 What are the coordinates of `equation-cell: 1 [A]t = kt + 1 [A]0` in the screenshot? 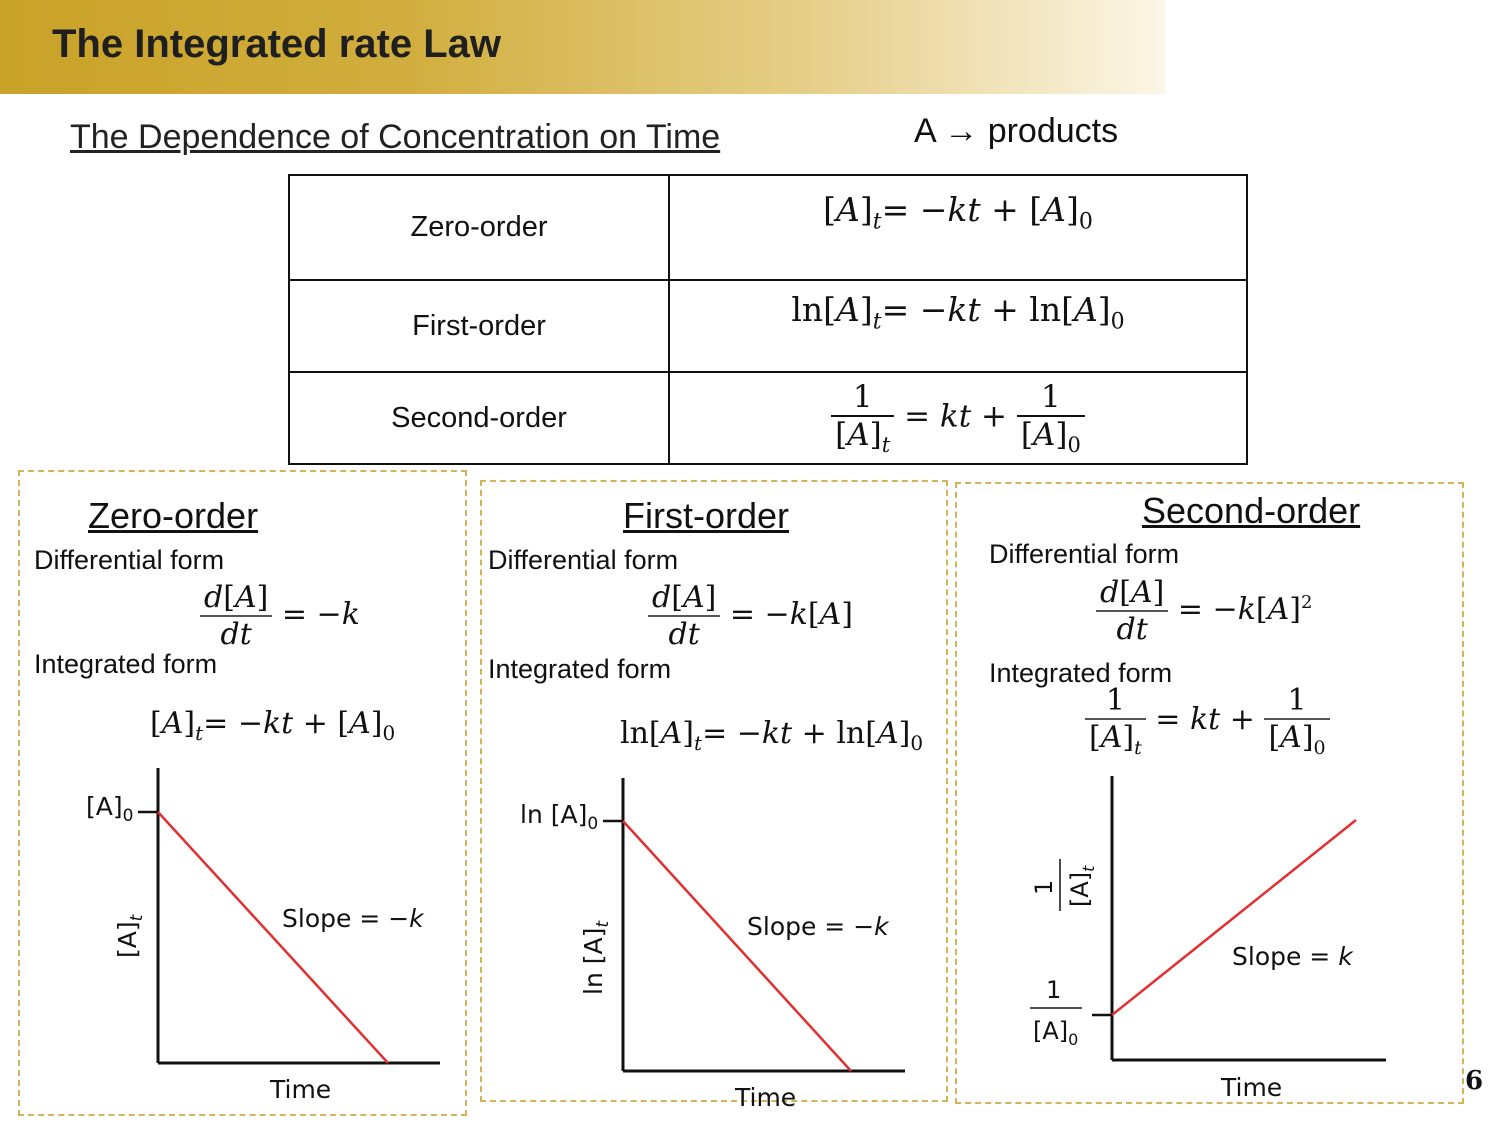 It's located at (958, 418).